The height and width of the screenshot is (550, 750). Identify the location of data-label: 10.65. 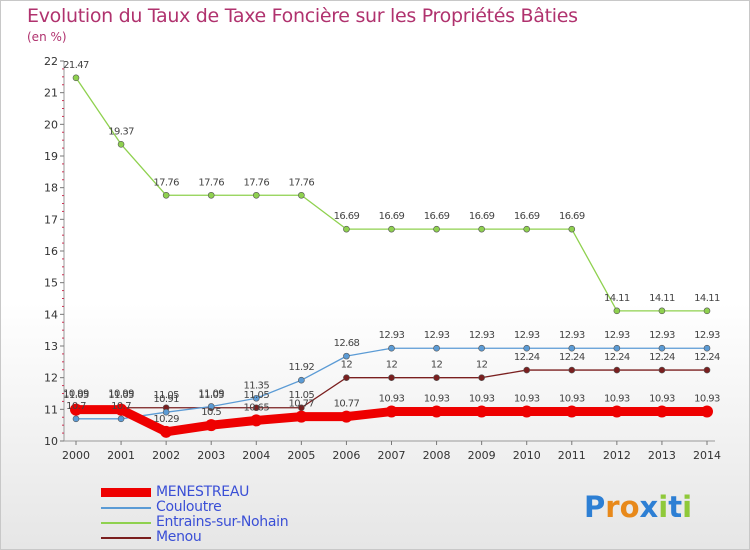
(256, 407).